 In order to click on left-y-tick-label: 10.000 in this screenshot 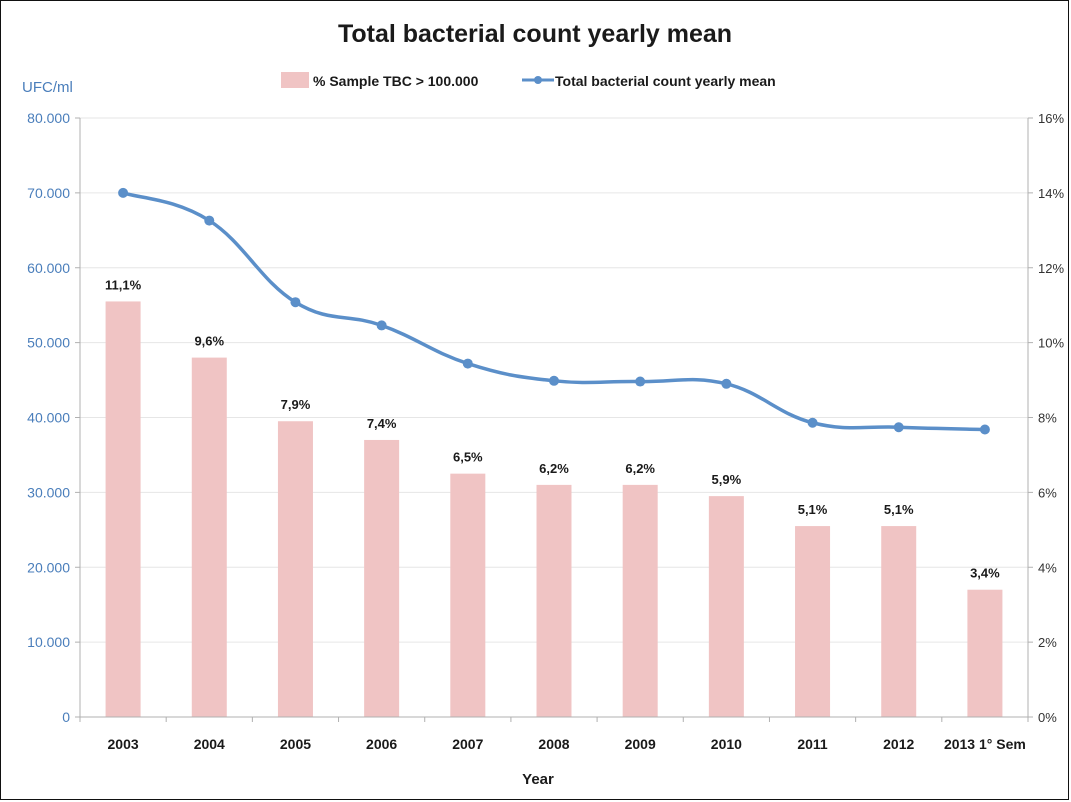, I will do `click(48, 642)`.